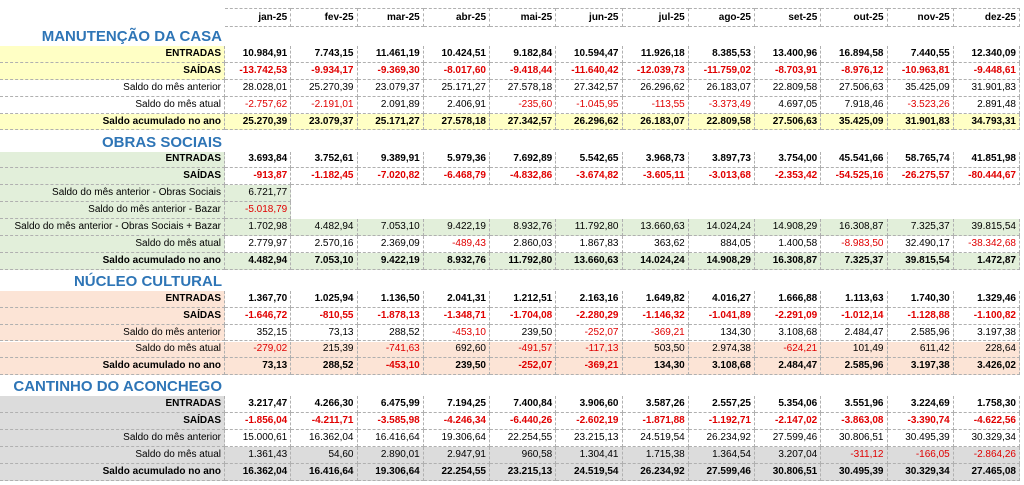  What do you see at coordinates (721, 17) in the screenshot?
I see `month-header: ago-25` at bounding box center [721, 17].